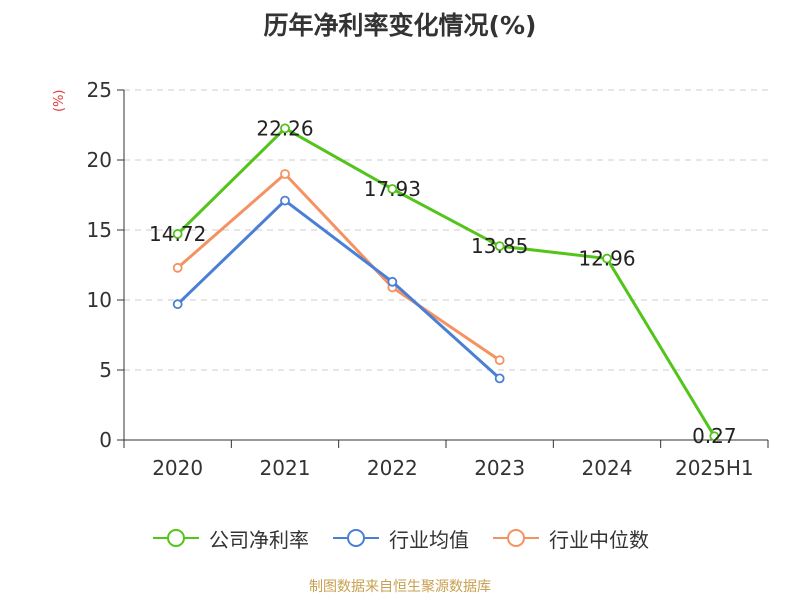 Image resolution: width=800 pixels, height=600 pixels. Describe the element at coordinates (400, 587) in the screenshot. I see `source-note: 制图数据来自恒生聚源数据库` at that location.